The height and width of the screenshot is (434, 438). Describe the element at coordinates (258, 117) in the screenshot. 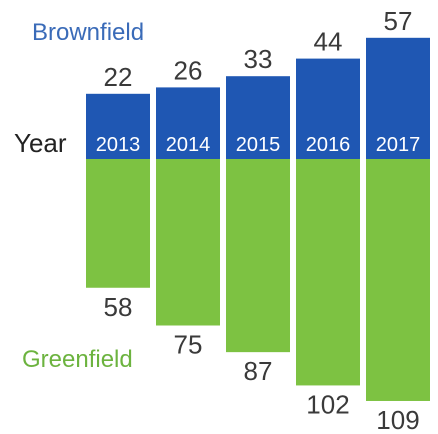

I see `brownfield-bar-2015` at that location.